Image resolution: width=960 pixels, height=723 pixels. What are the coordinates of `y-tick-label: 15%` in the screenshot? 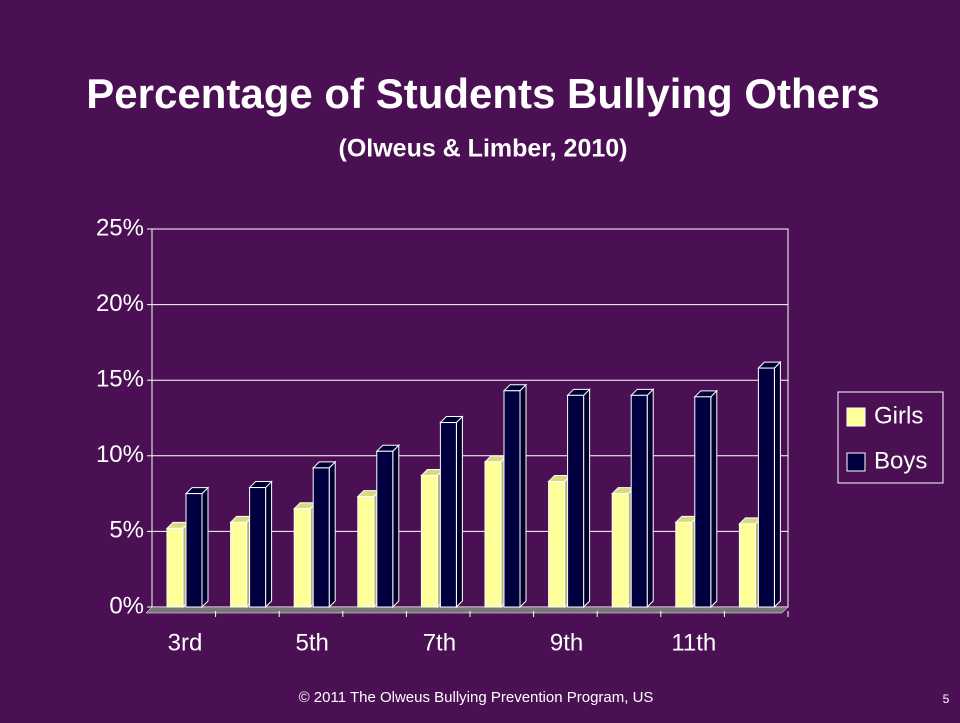 It's located at (120, 379).